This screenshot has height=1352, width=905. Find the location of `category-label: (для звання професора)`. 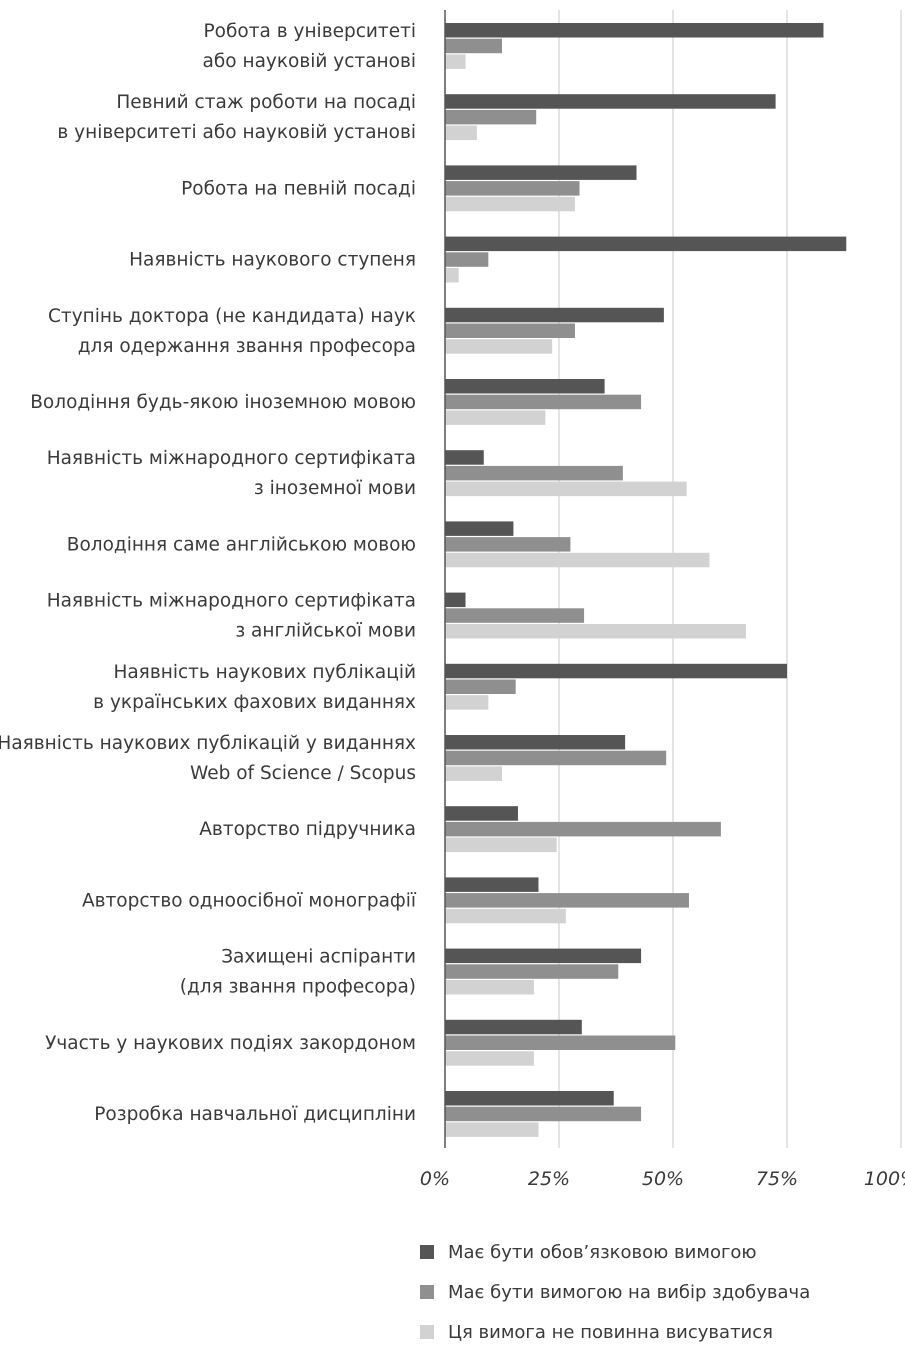

category-label: (для звання професора) is located at coordinates (298, 987).